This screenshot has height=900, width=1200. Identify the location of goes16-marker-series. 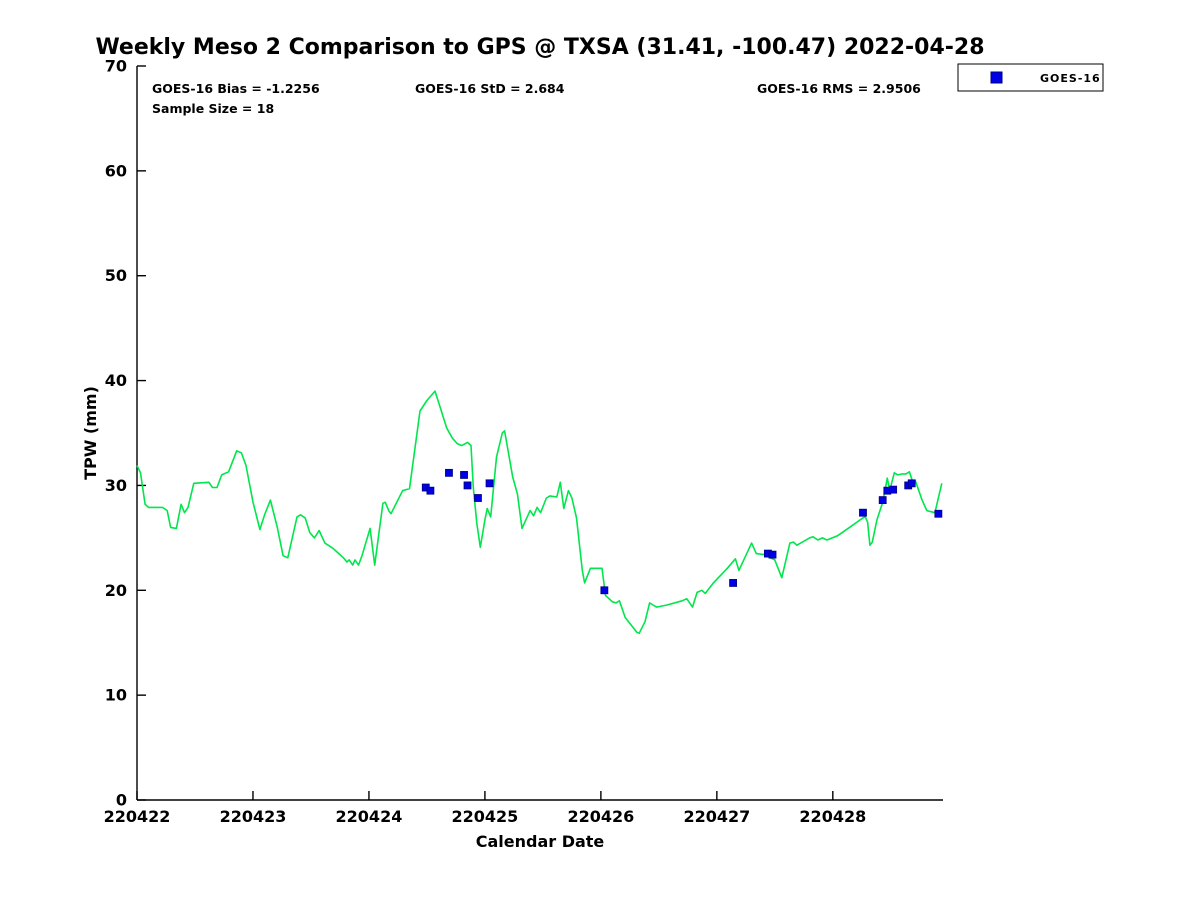
(682, 531).